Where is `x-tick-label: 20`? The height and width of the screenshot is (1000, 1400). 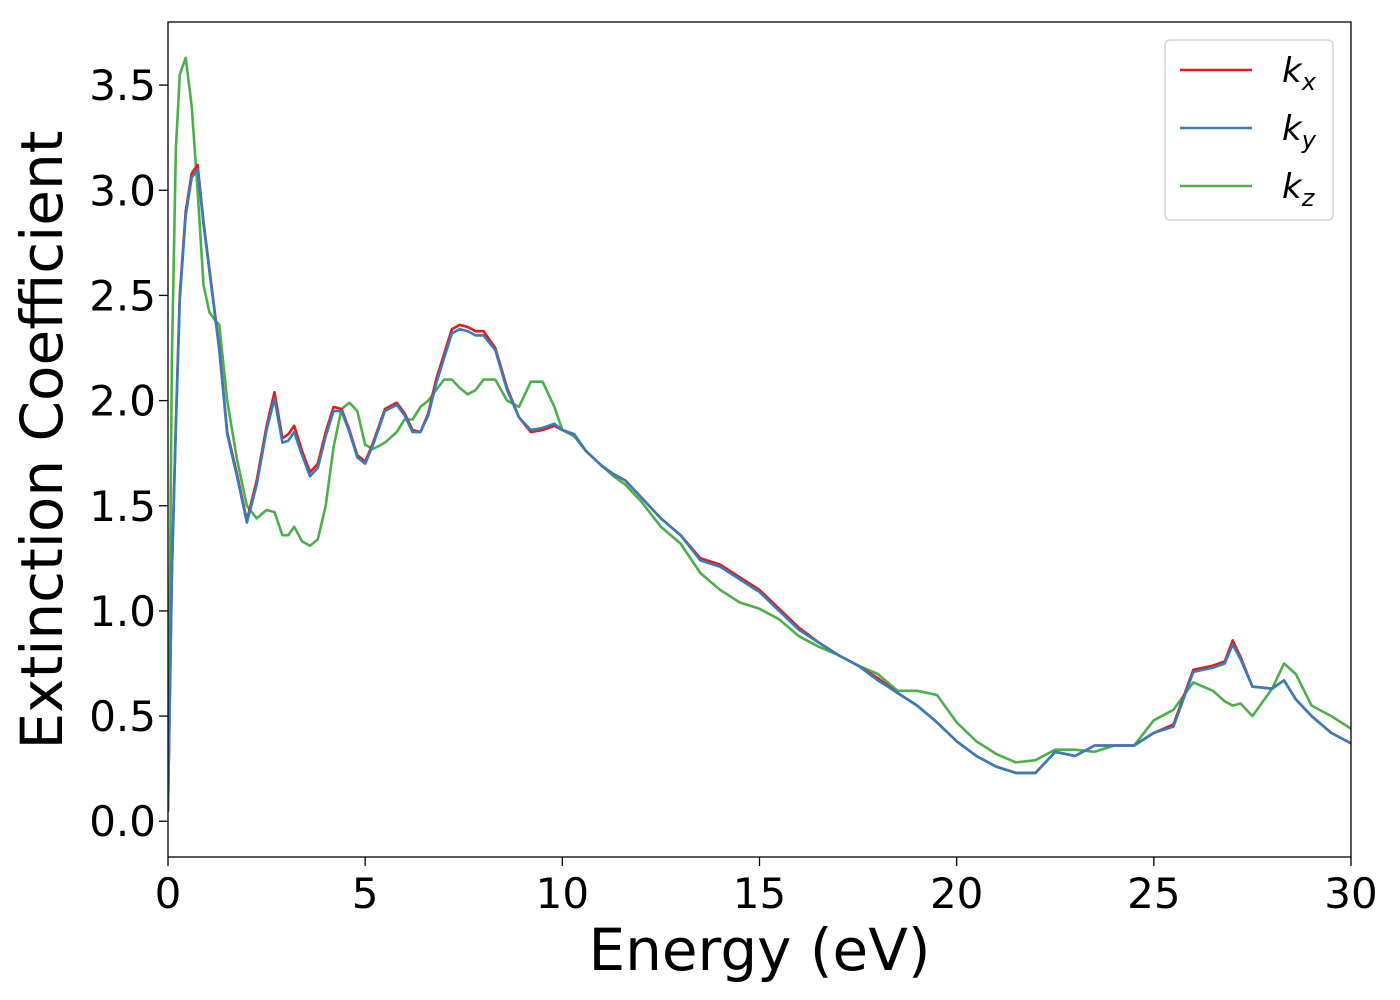
x-tick-label: 20 is located at coordinates (956, 893).